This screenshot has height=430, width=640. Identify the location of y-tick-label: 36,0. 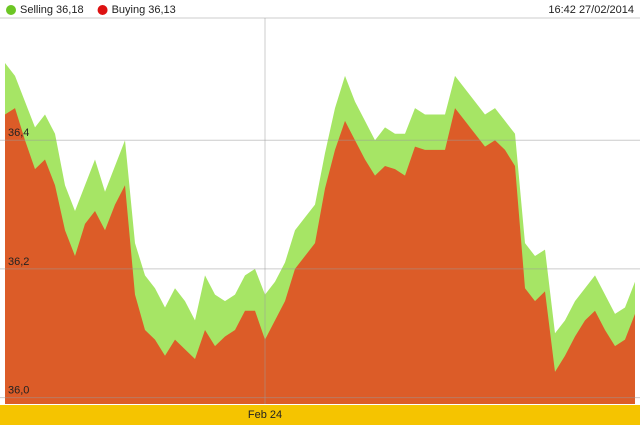
(18, 390).